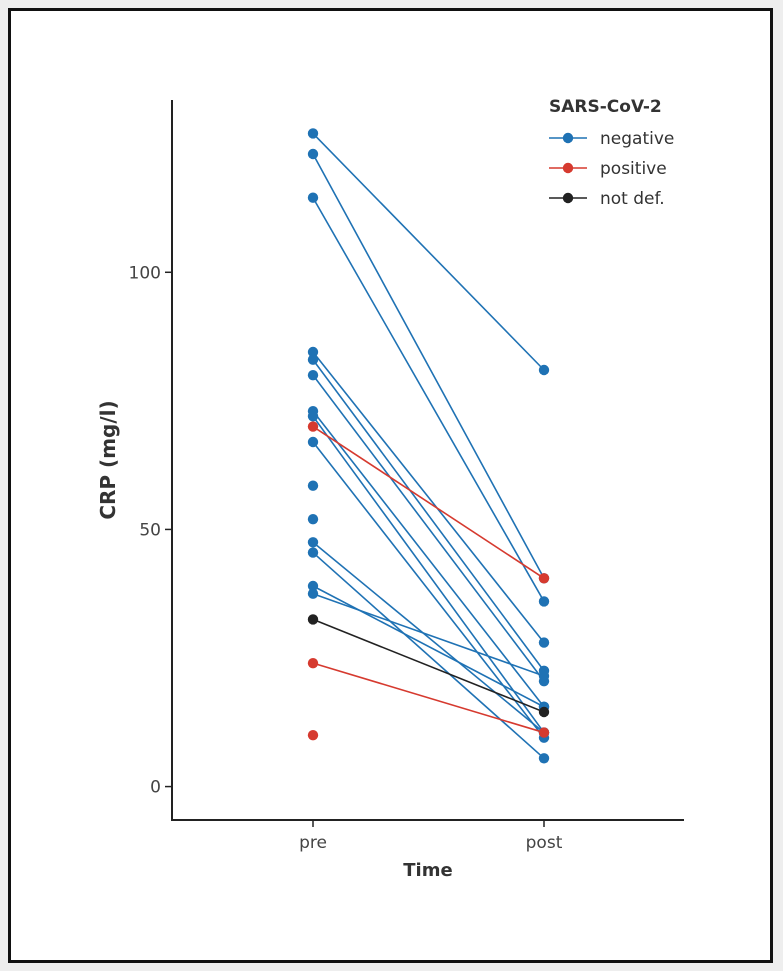 The width and height of the screenshot is (783, 971). I want to click on y-tick-label: 100, so click(145, 273).